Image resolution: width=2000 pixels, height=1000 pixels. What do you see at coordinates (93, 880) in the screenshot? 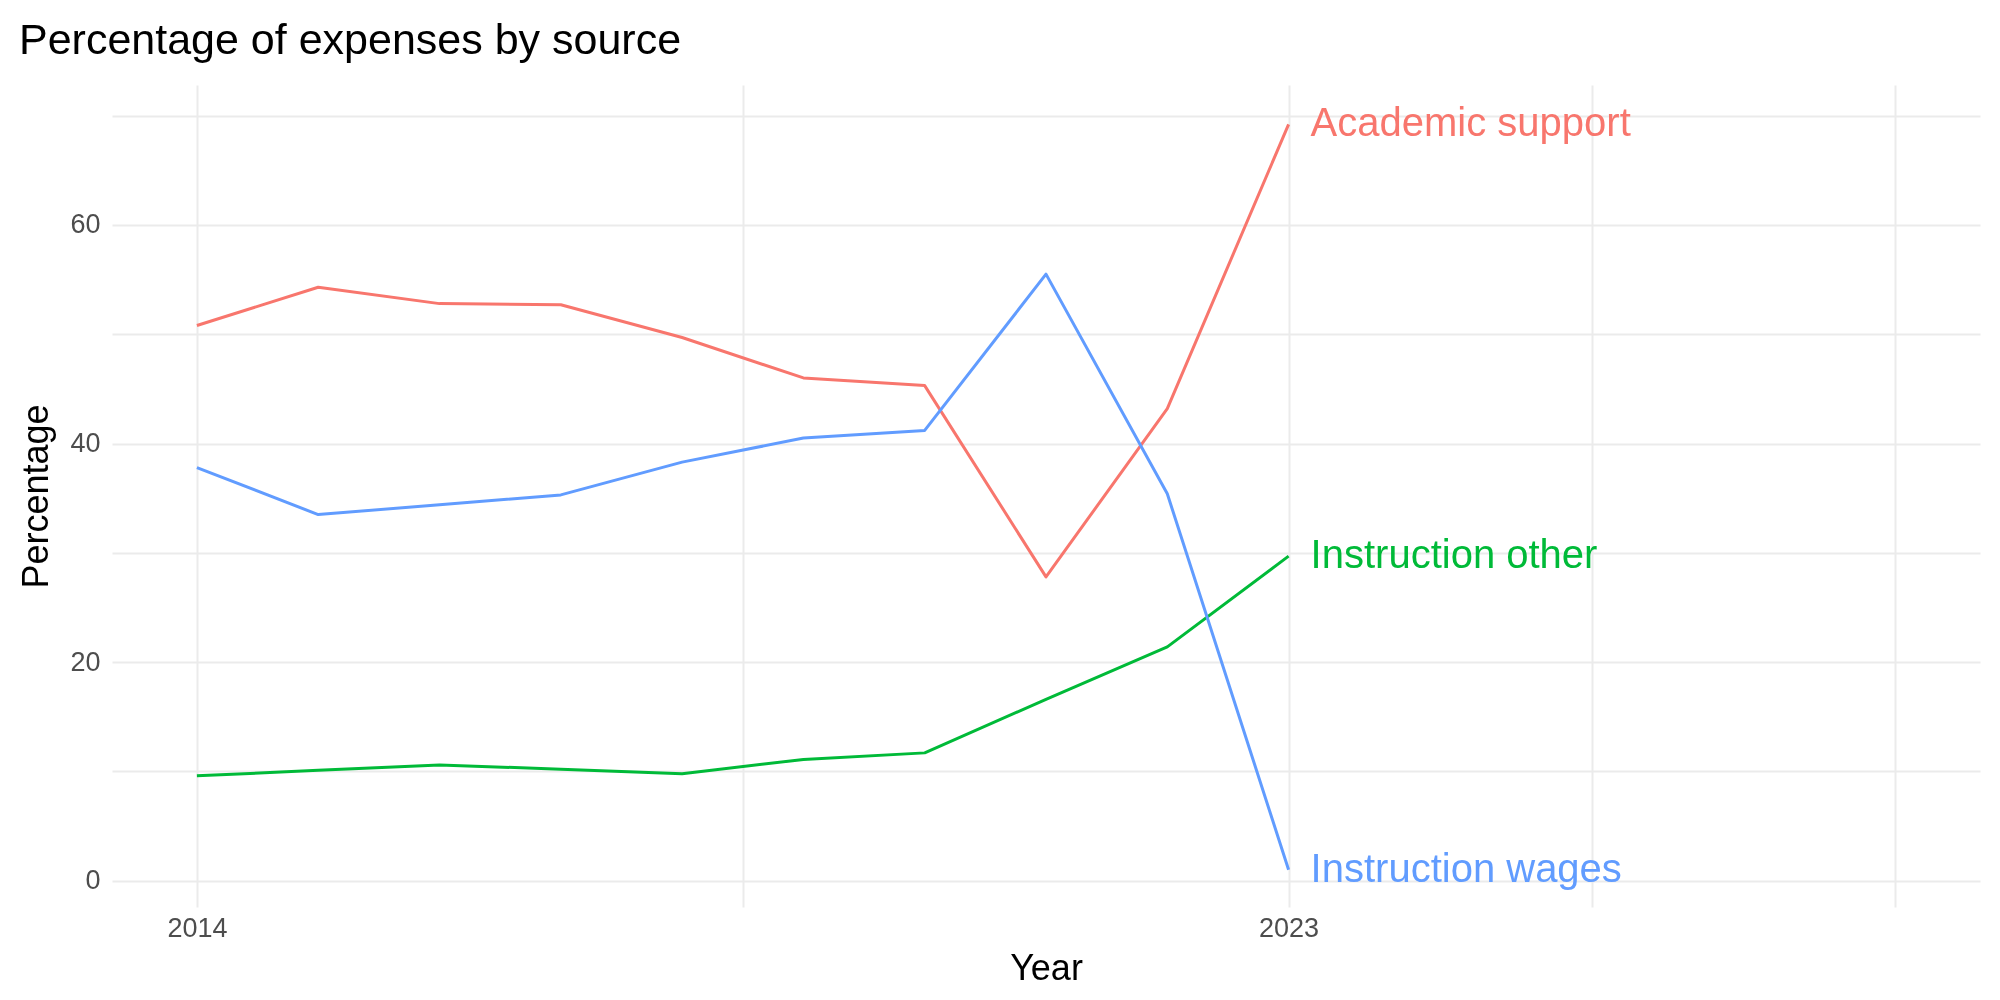
I see `y-tick-label: 0` at bounding box center [93, 880].